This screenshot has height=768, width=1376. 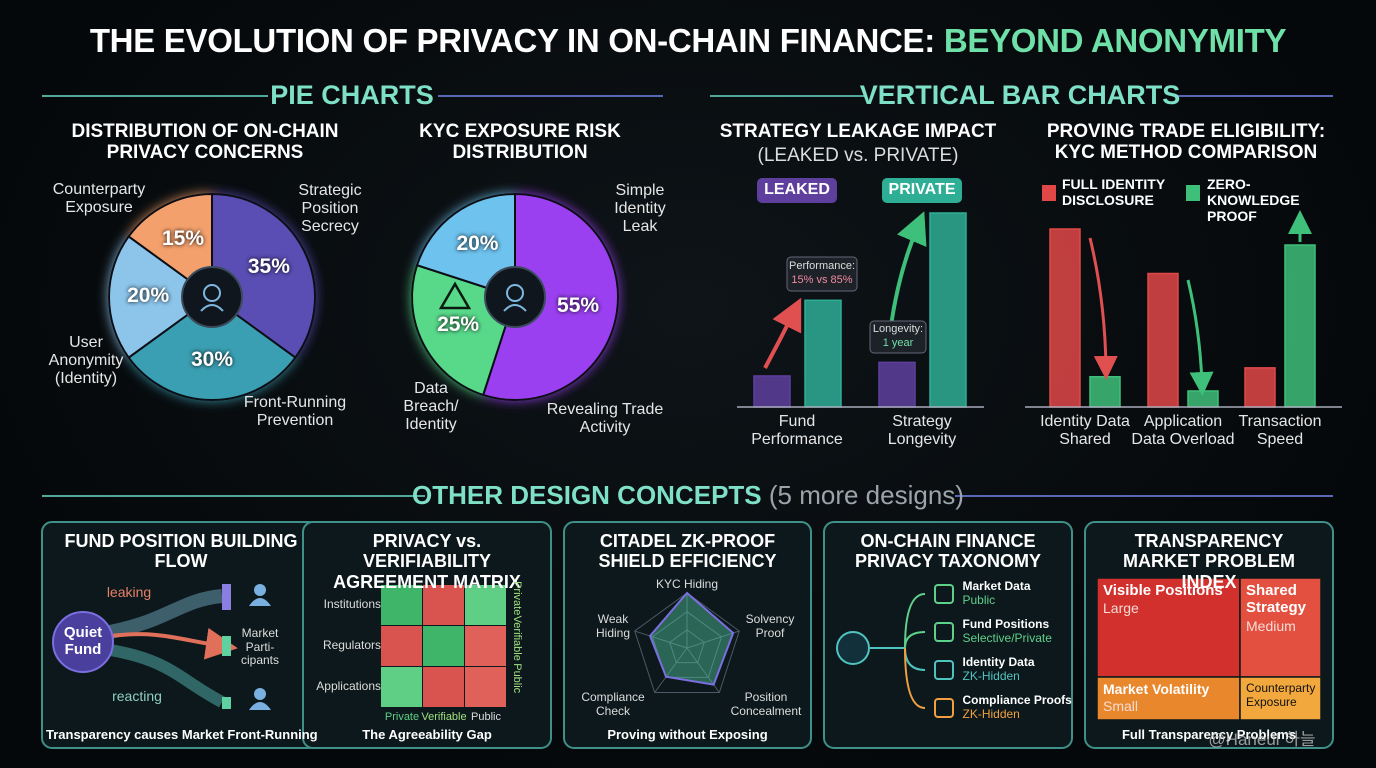 I want to click on legend-label: LEAKED, so click(x=797, y=189).